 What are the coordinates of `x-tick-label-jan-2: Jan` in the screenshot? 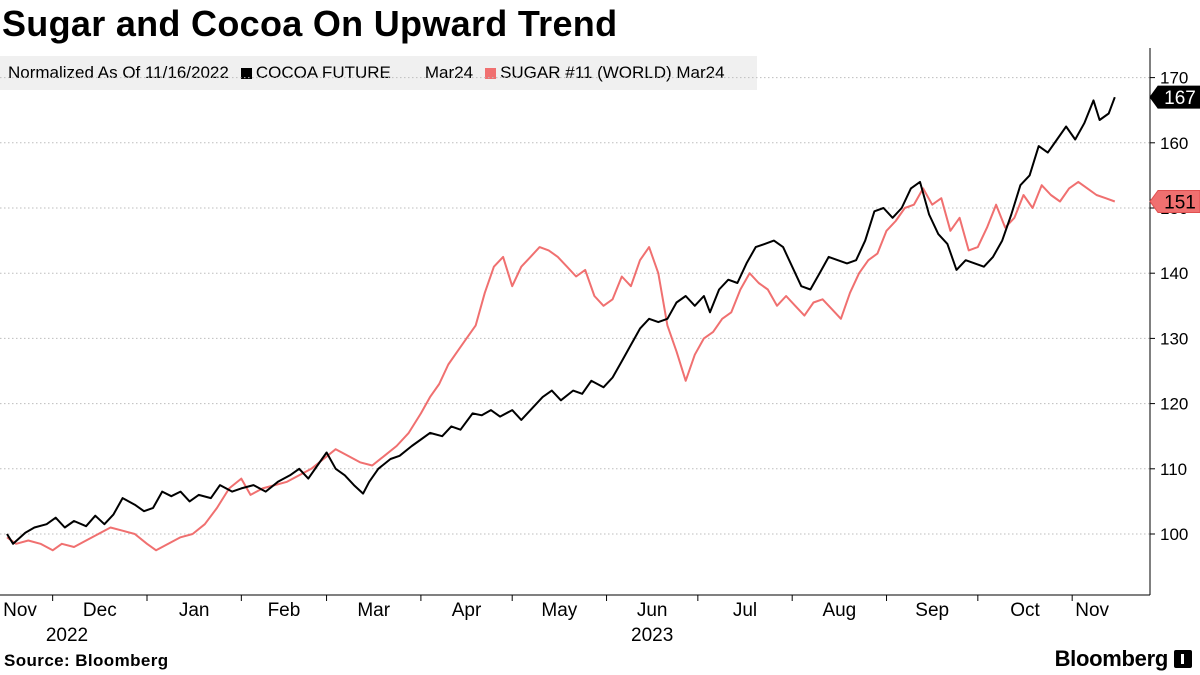 It's located at (194, 610).